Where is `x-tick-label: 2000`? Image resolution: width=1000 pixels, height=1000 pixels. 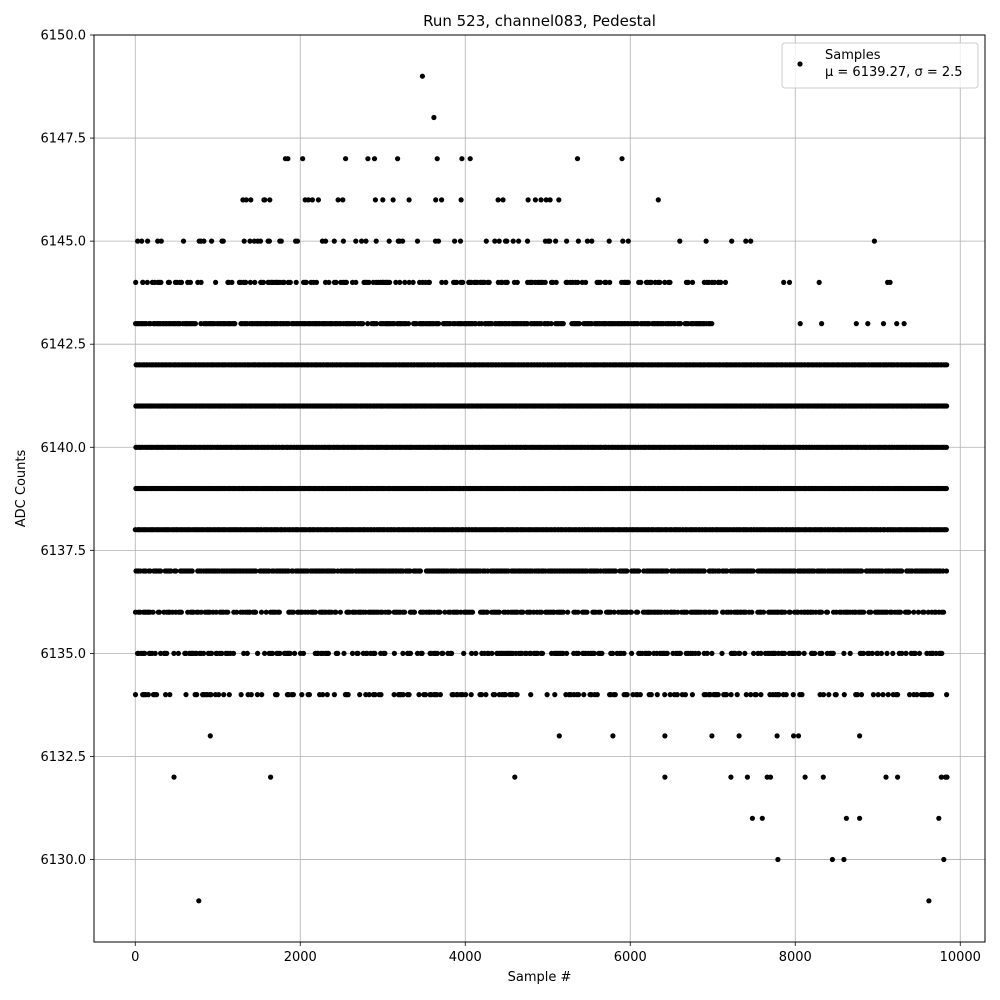
x-tick-label: 2000 is located at coordinates (300, 957).